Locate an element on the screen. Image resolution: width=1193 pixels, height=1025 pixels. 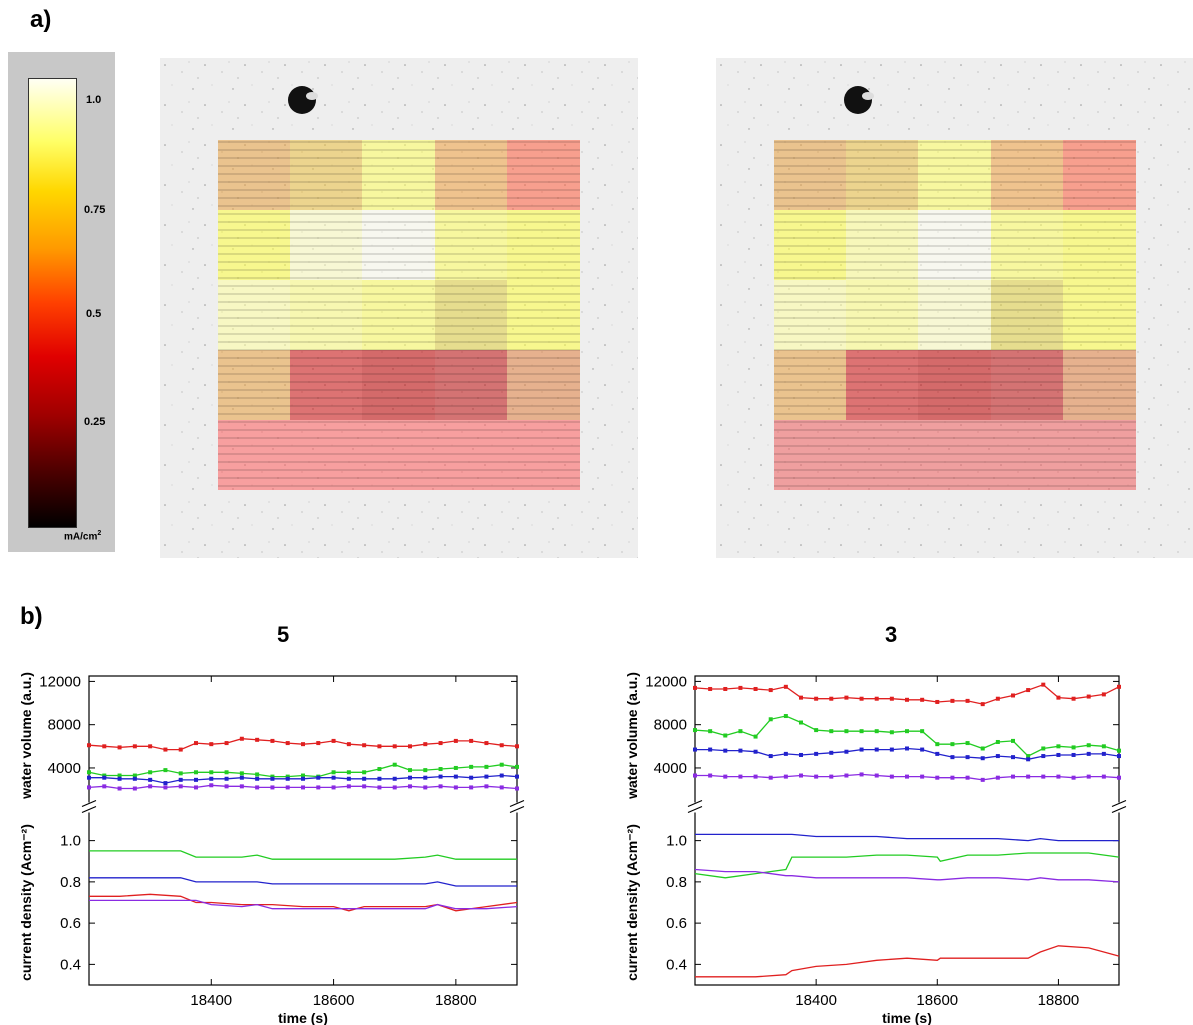
y-tick-label: 12000 is located at coordinates (60, 681).